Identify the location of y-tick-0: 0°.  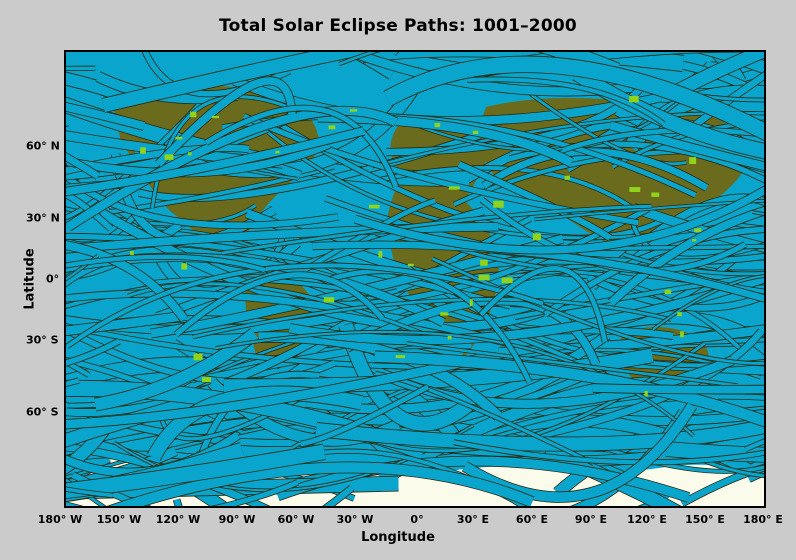
(53, 279).